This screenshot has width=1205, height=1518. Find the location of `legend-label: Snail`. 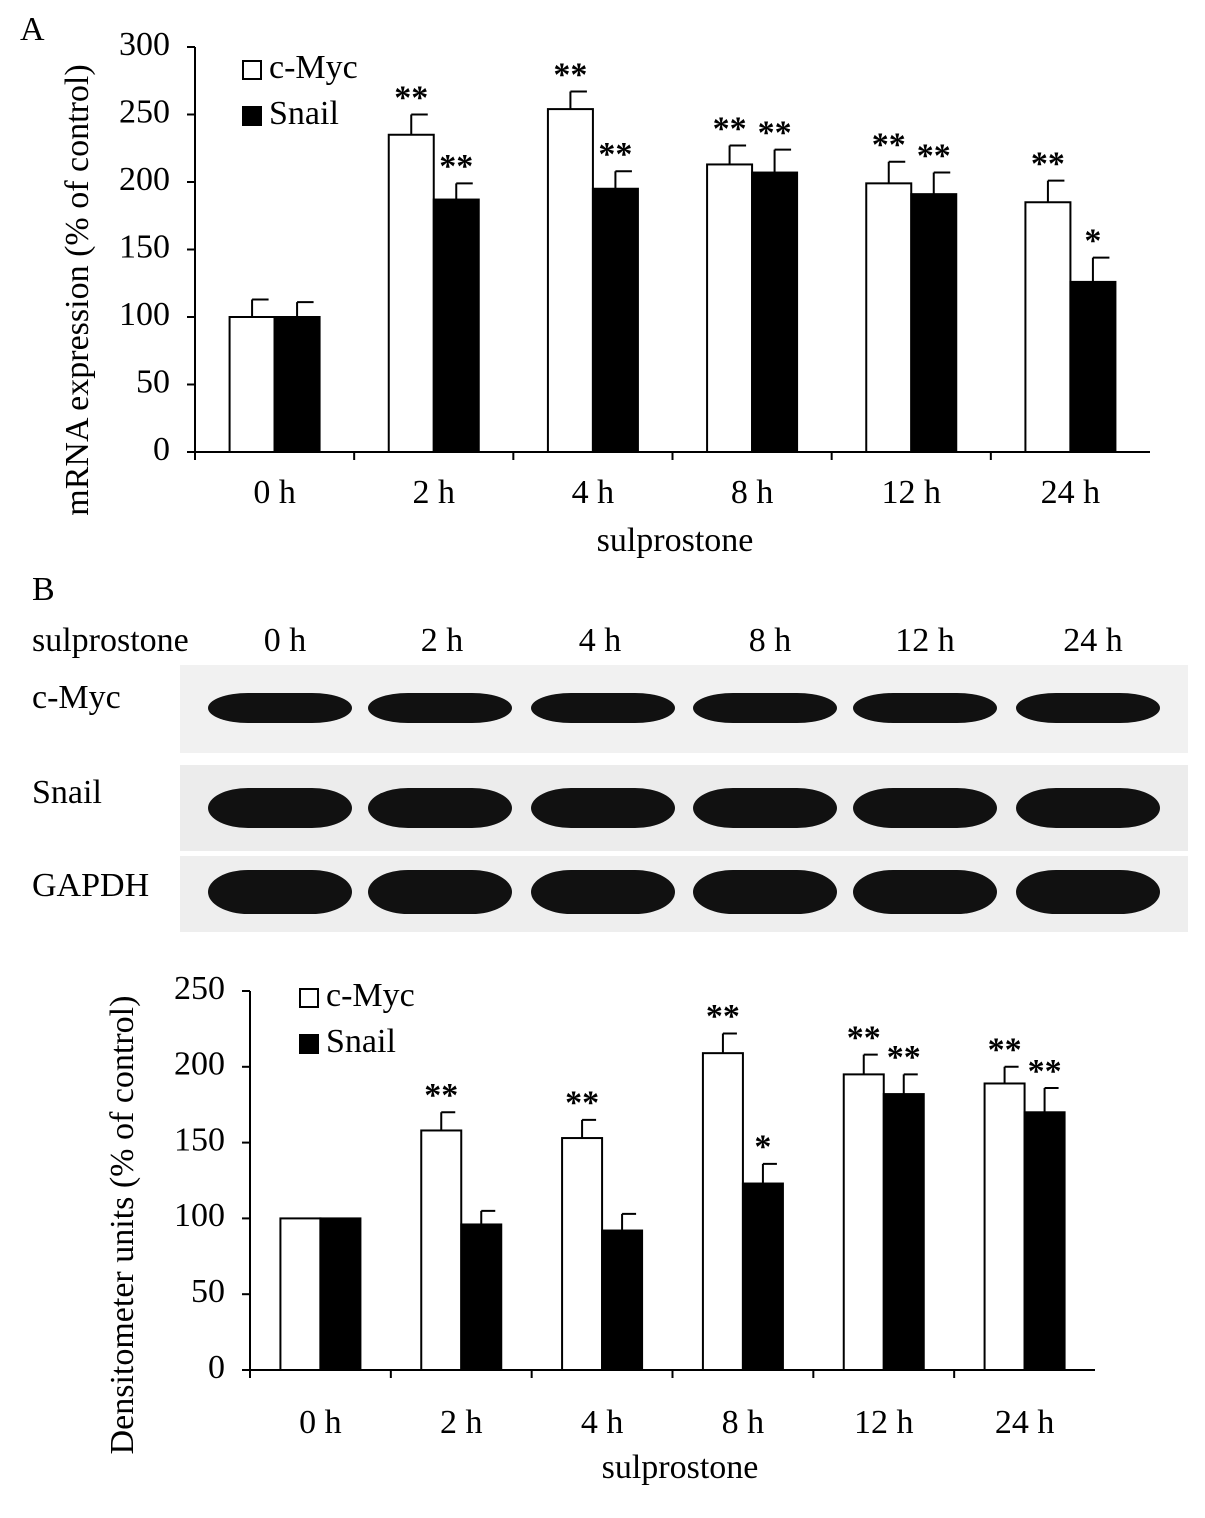

legend-label: Snail is located at coordinates (304, 113).